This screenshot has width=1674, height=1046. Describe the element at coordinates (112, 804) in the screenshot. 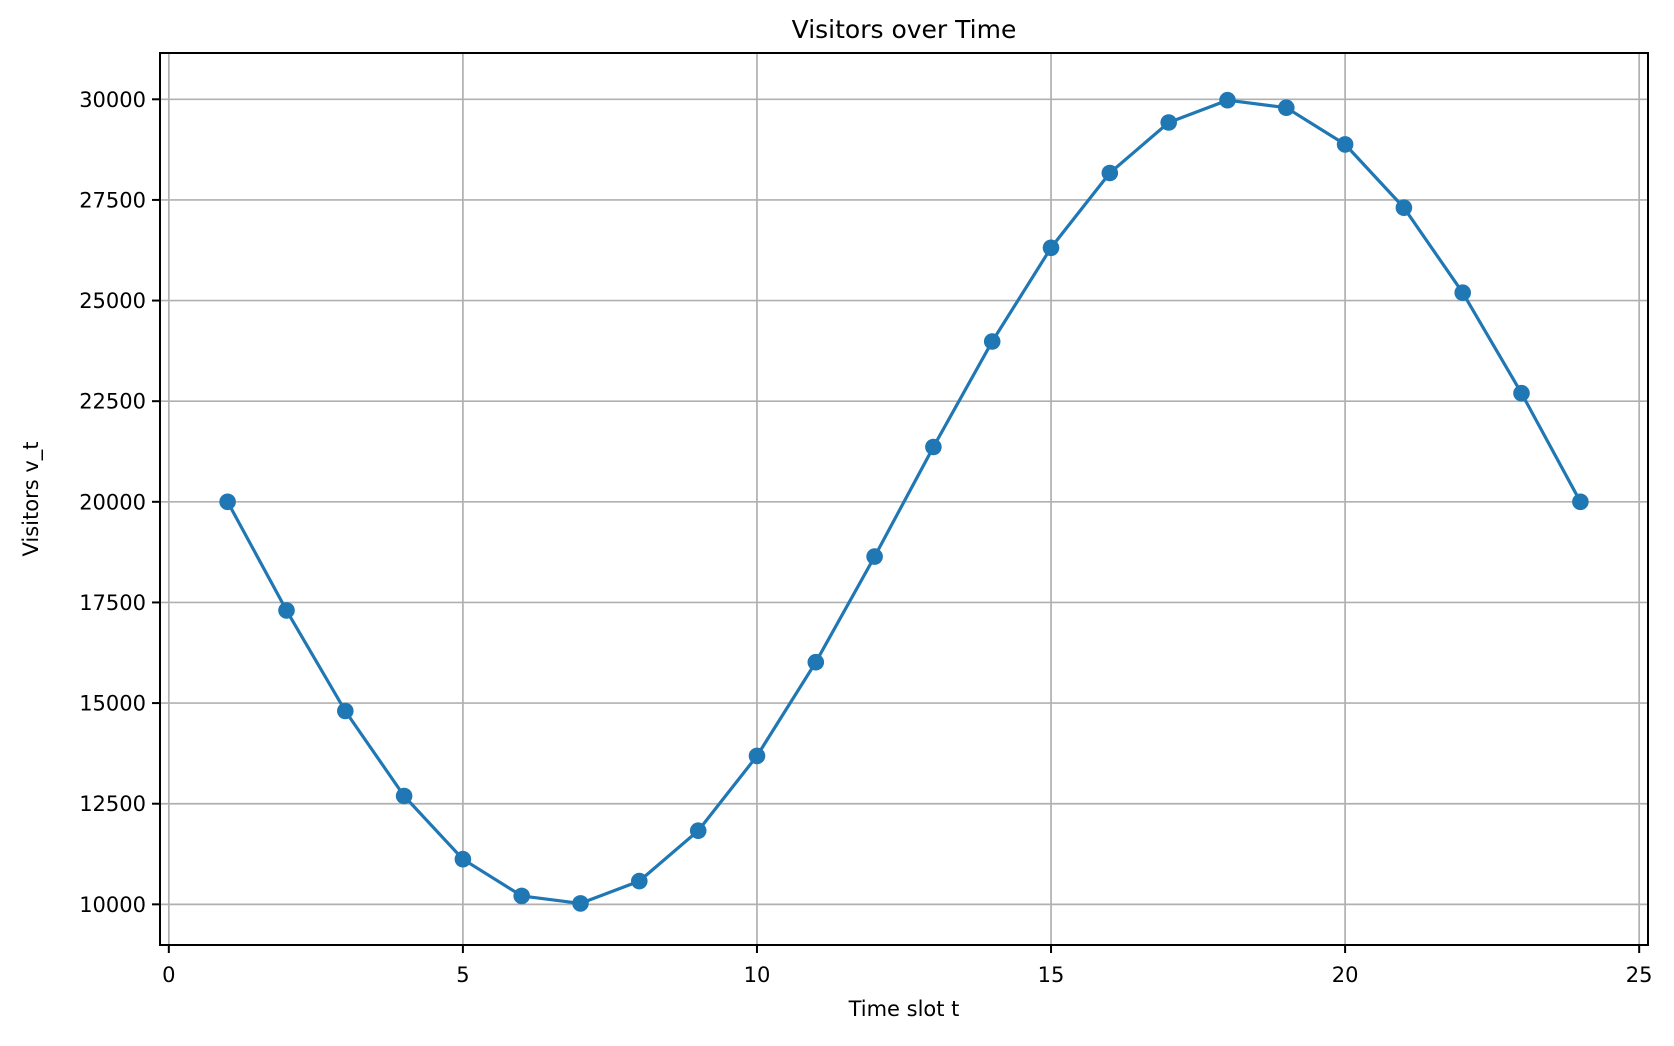

I see `y-tick-label: 12500` at that location.